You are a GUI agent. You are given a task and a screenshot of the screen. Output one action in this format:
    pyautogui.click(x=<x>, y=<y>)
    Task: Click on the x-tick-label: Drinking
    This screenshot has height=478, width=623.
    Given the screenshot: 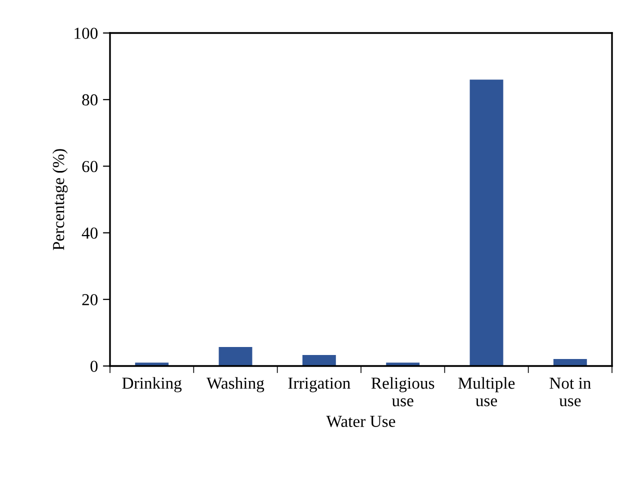 What is the action you would take?
    pyautogui.click(x=152, y=384)
    